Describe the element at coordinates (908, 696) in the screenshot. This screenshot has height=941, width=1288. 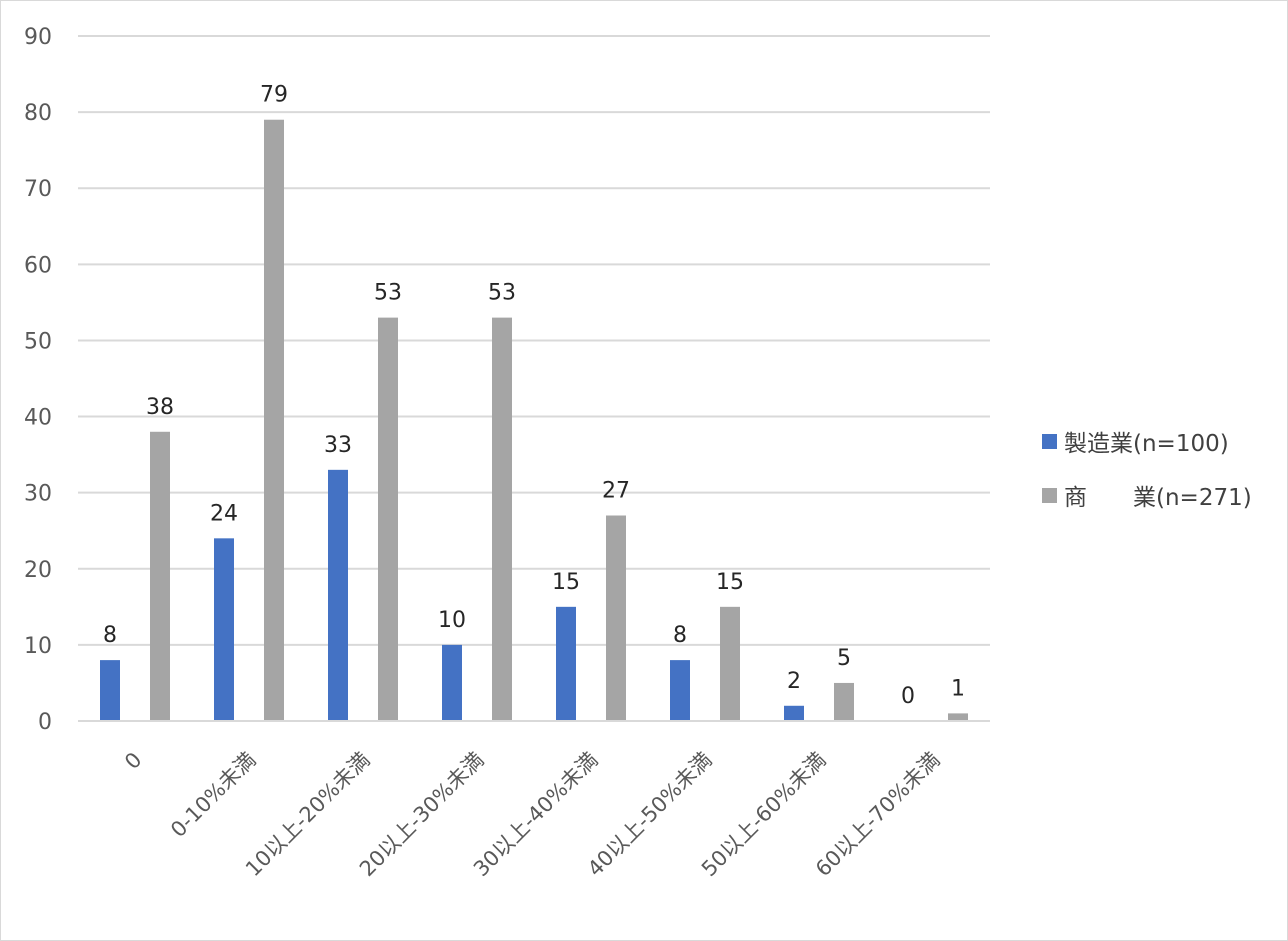
I see `data-label-series-0-cat-7: 0` at that location.